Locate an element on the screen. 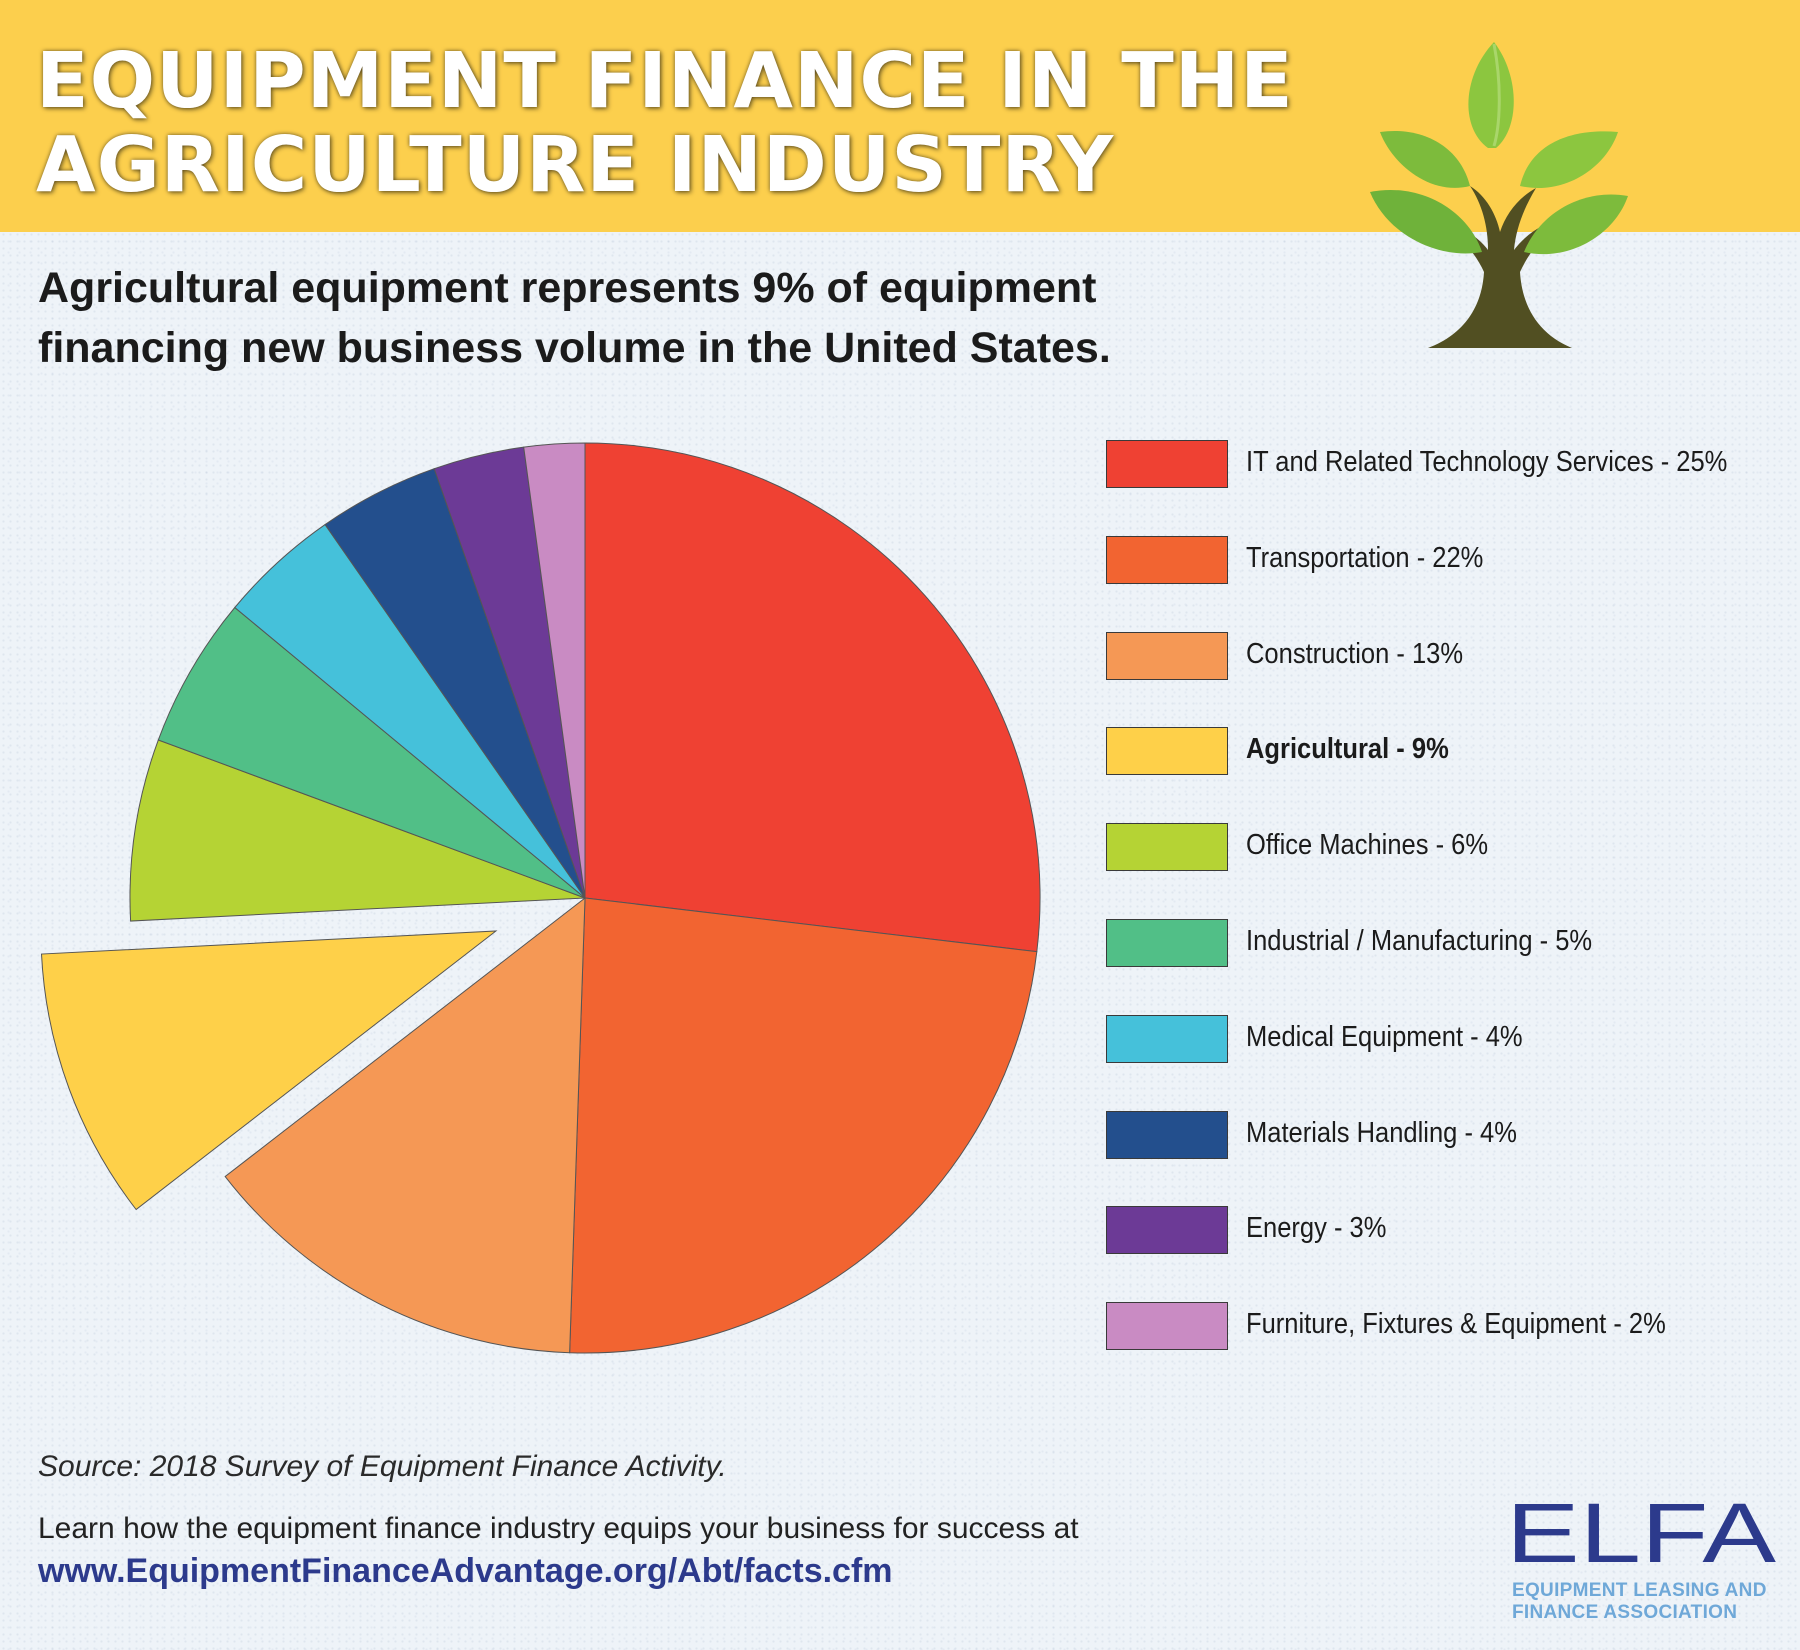 The image size is (1800, 1650). legend-label: Agricultural - 9% is located at coordinates (1347, 749).